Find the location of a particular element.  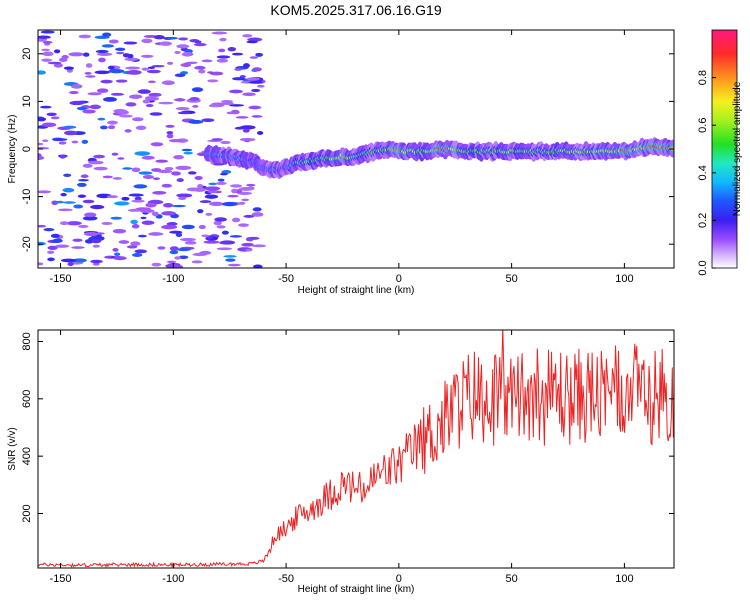

spectrogram-x-tick-label: -50 is located at coordinates (286, 279).